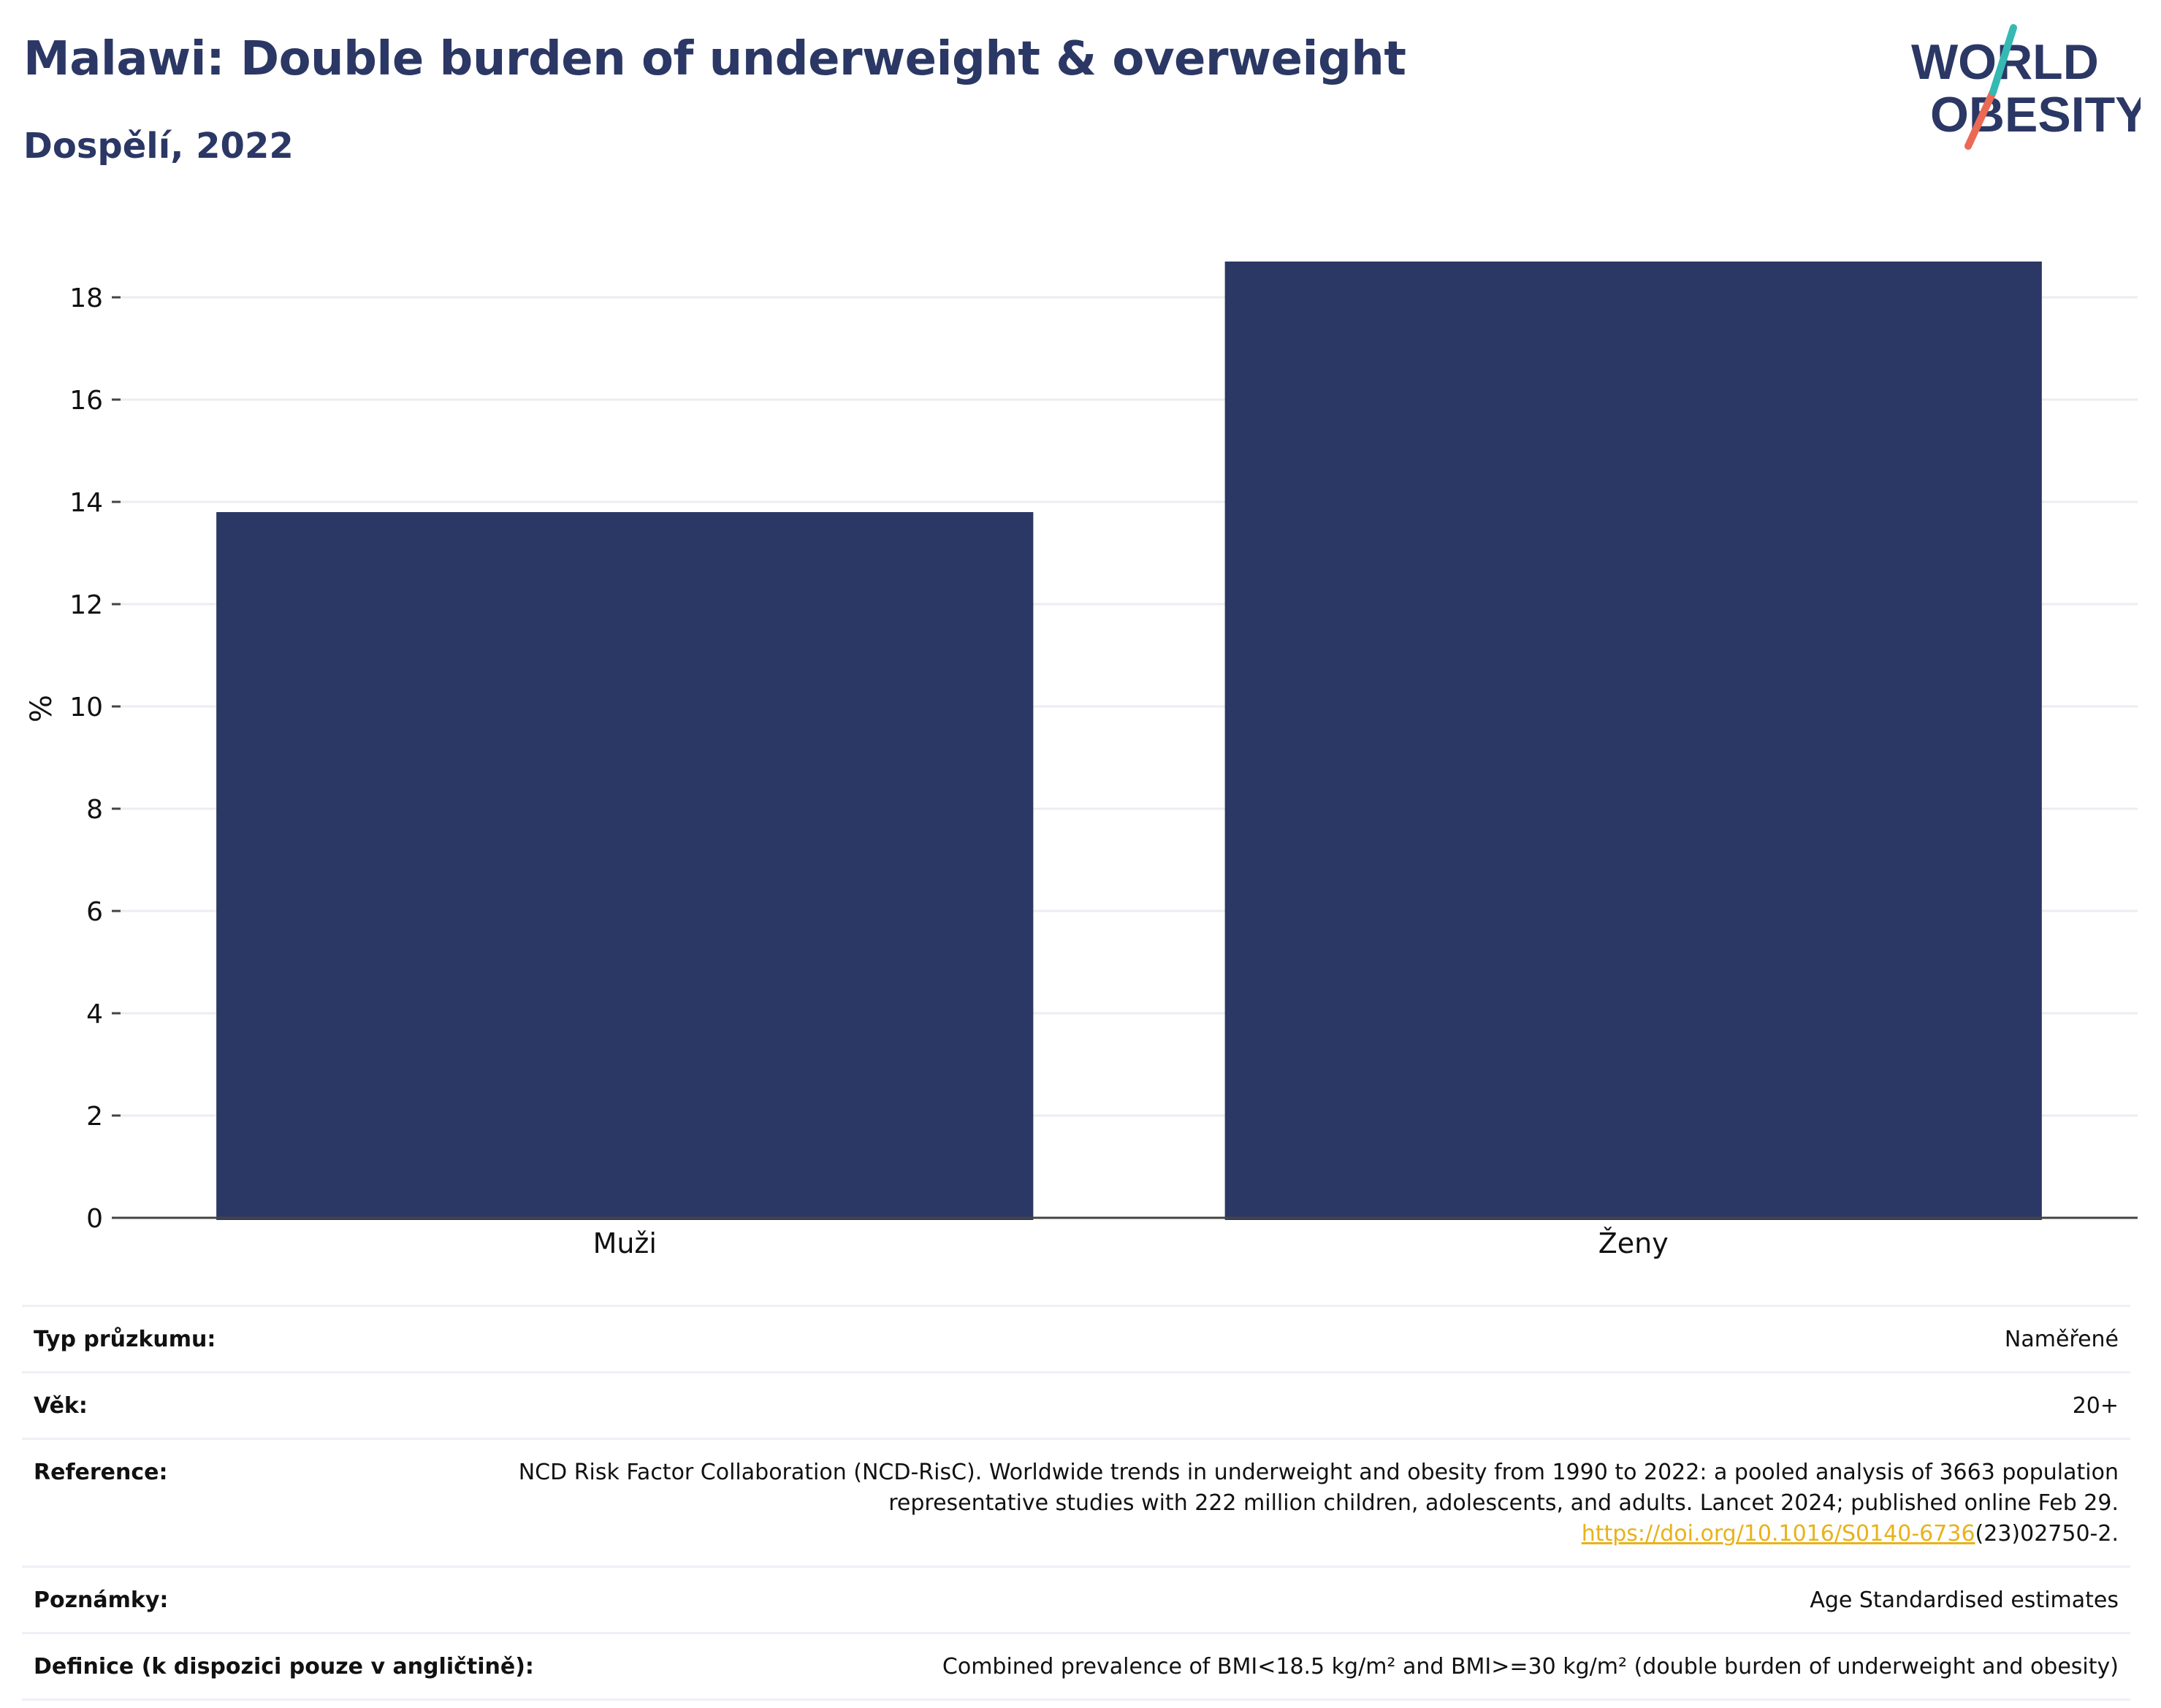  Describe the element at coordinates (61, 1406) in the screenshot. I see `age-label: Věk:` at that location.